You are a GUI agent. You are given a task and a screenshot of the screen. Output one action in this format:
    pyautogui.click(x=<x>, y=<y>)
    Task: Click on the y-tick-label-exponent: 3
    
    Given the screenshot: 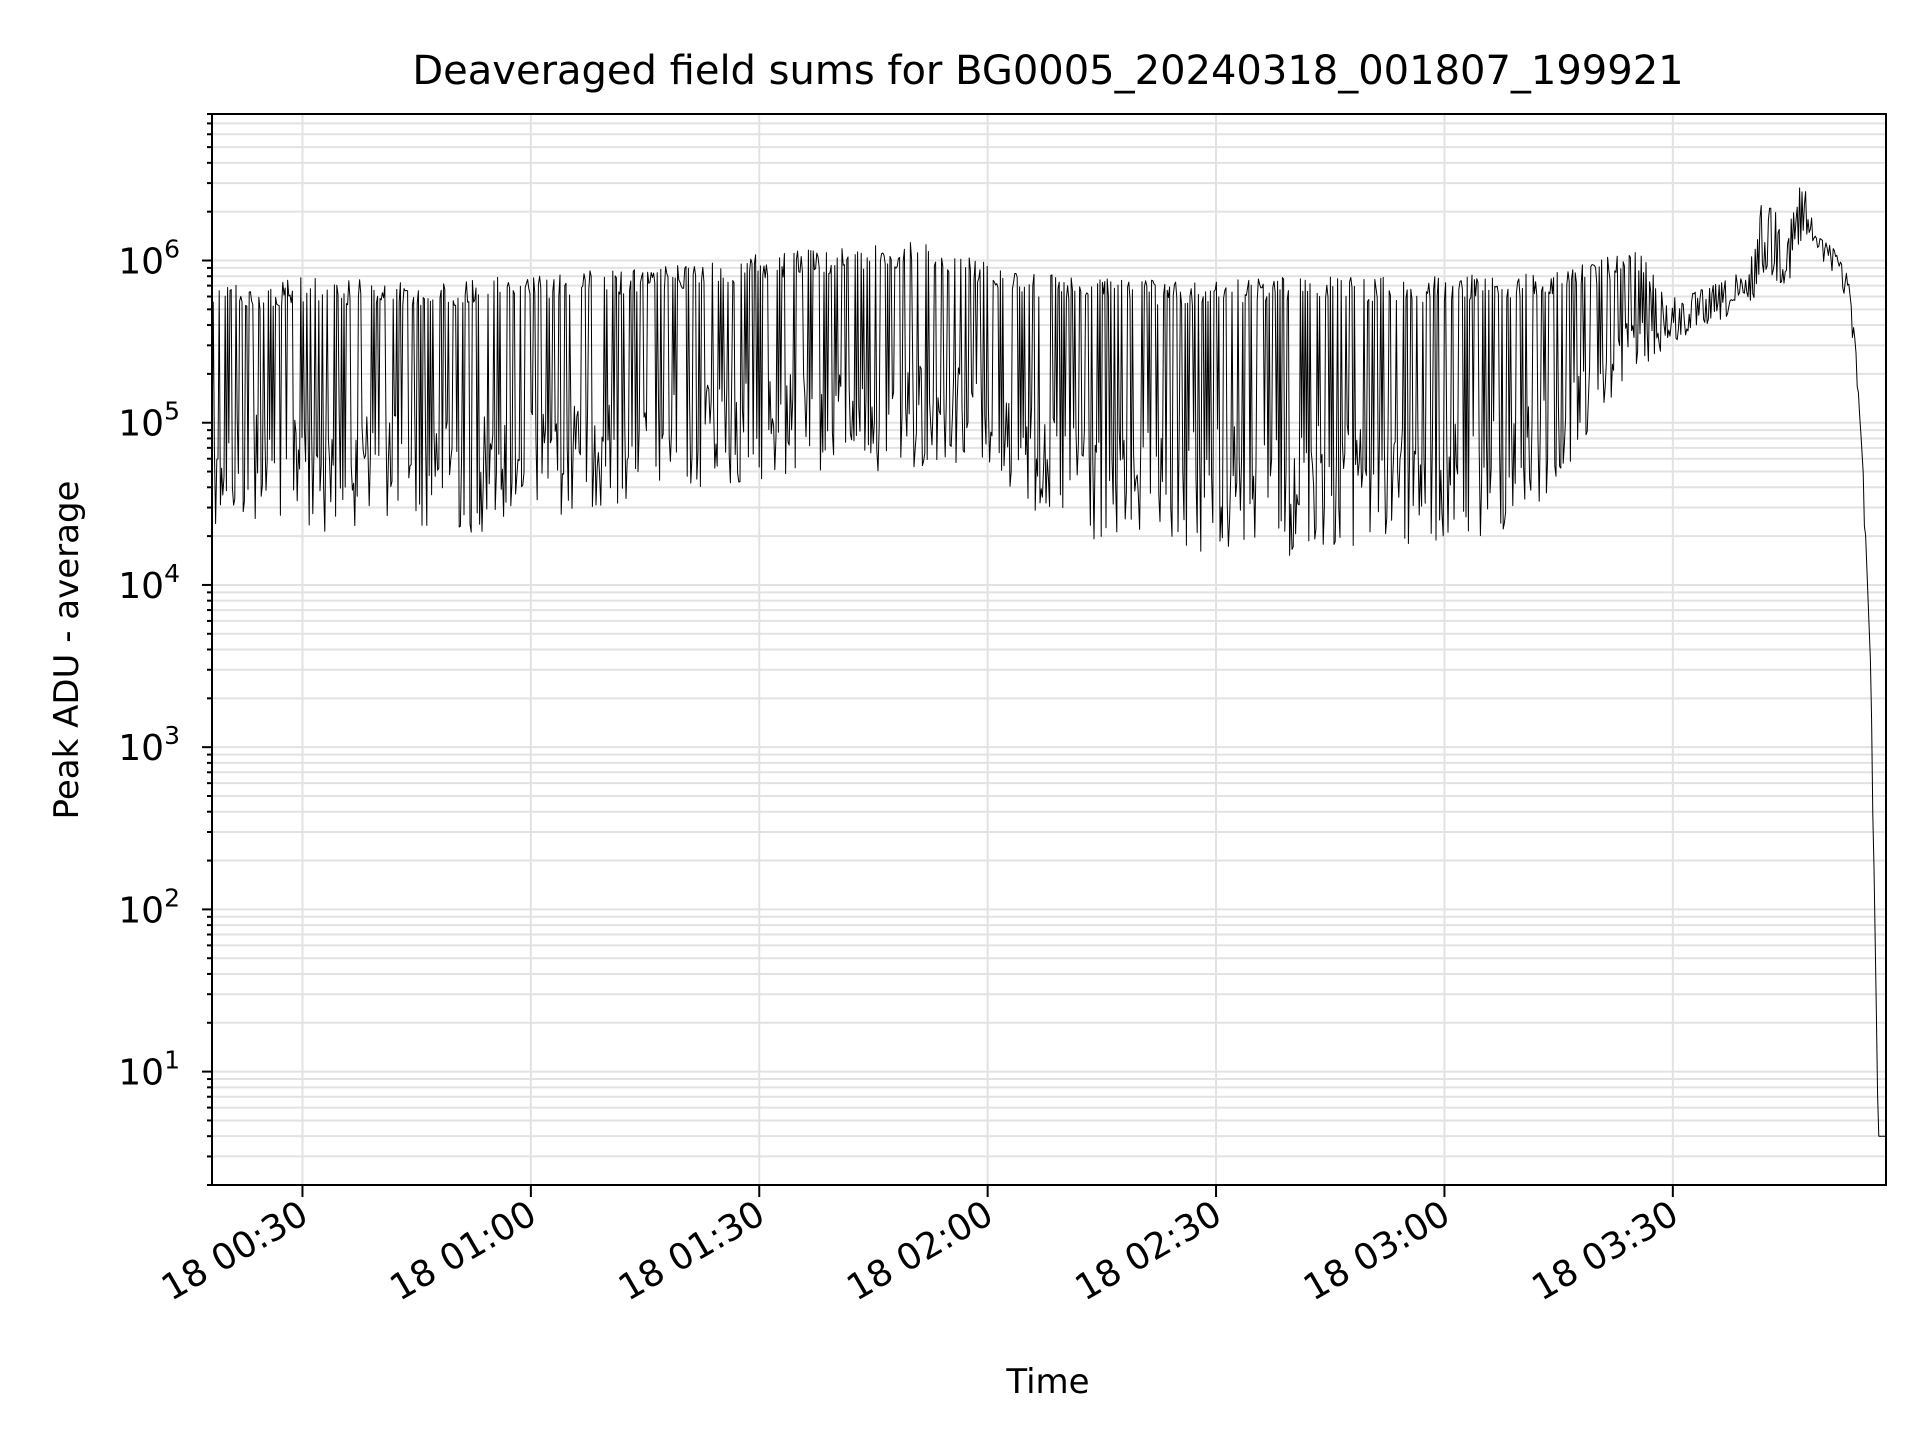 What is the action you would take?
    pyautogui.click(x=172, y=735)
    